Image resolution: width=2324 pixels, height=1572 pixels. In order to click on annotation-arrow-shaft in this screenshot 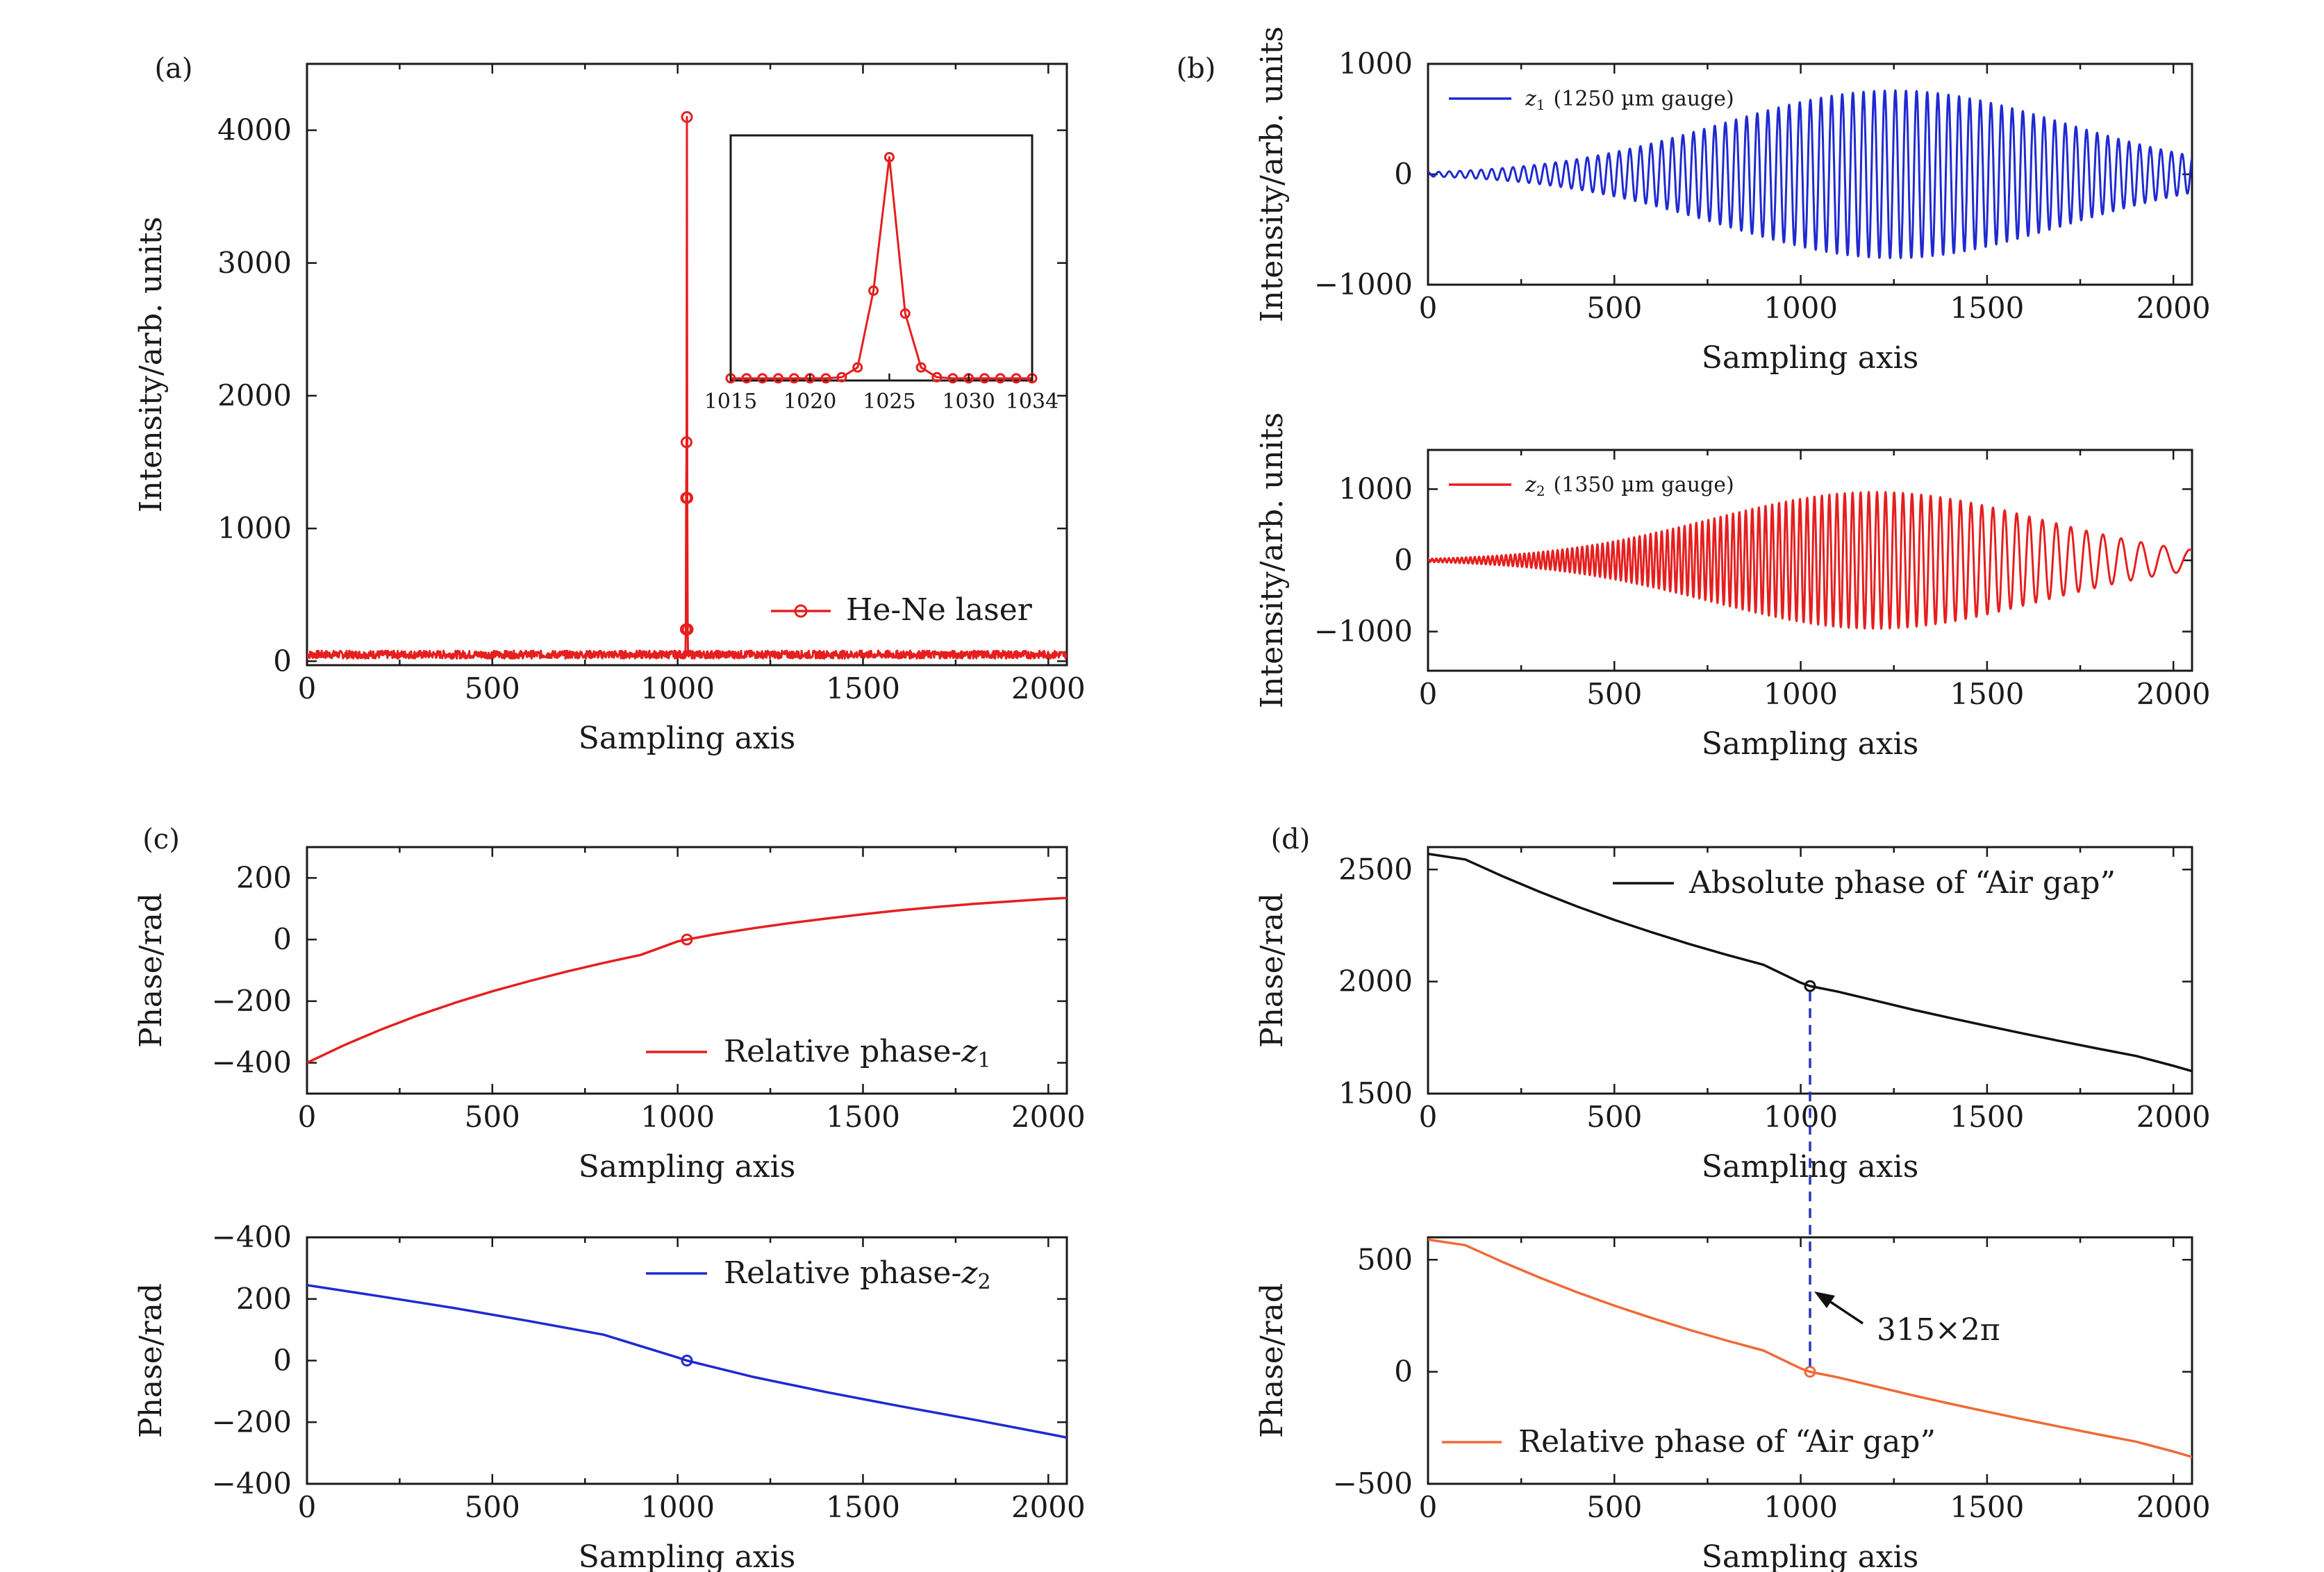, I will do `click(1844, 1311)`.